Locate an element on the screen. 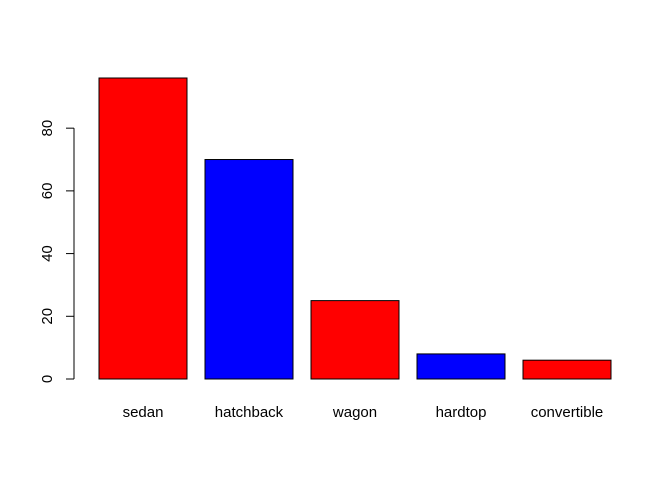  bar-sedan is located at coordinates (143, 228).